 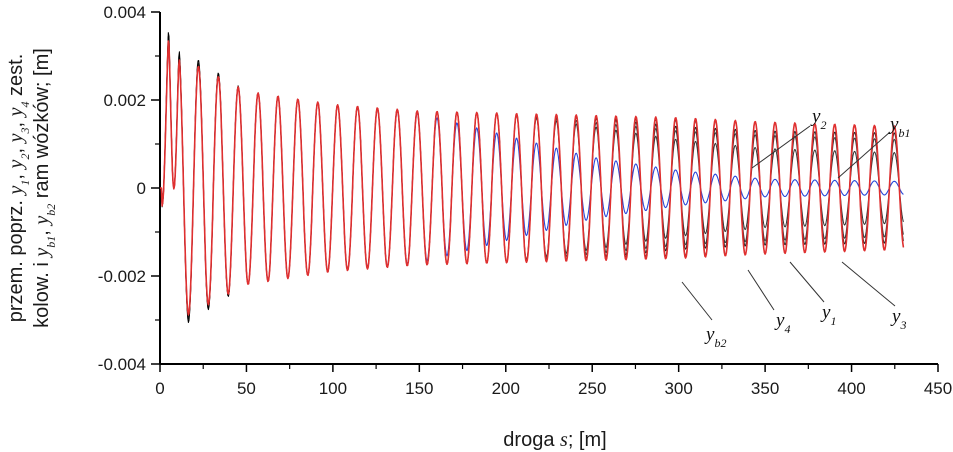 I want to click on y-axis-title-line: przem. poprz. y1, y2, y3, y4 zest., so click(x=18, y=188).